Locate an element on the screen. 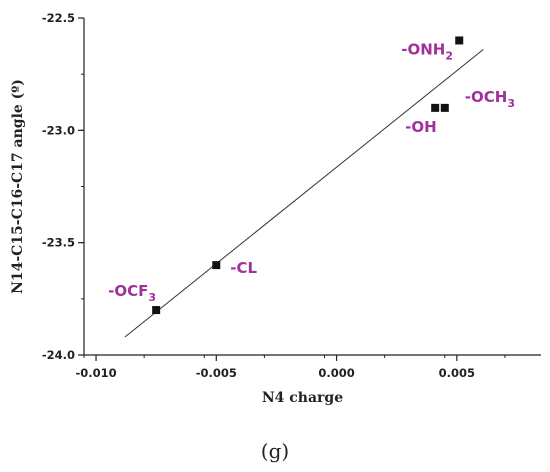 This screenshot has height=472, width=550. y-tick-label: -23.5 is located at coordinates (58, 243).